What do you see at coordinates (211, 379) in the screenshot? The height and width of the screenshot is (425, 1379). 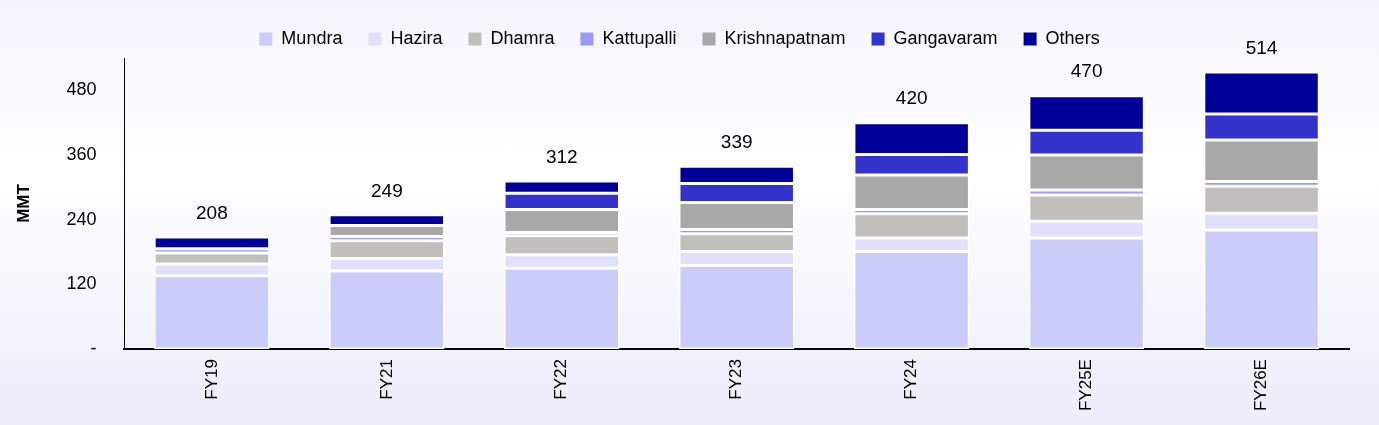 I see `x-tick-label: FY19` at bounding box center [211, 379].